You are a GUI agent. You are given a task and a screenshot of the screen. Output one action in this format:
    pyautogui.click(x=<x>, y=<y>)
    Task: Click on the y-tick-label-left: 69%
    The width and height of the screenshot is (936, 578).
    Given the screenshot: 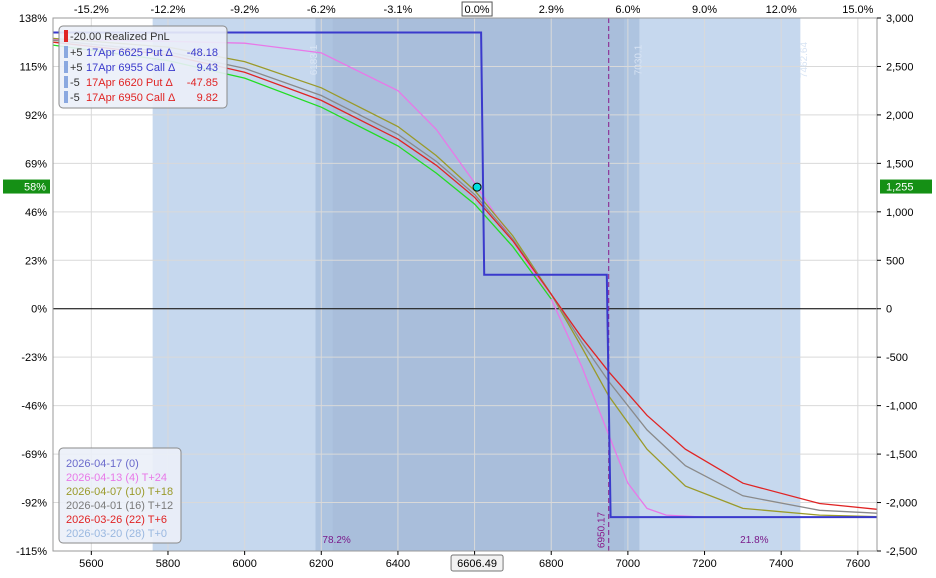 What is the action you would take?
    pyautogui.click(x=36, y=164)
    